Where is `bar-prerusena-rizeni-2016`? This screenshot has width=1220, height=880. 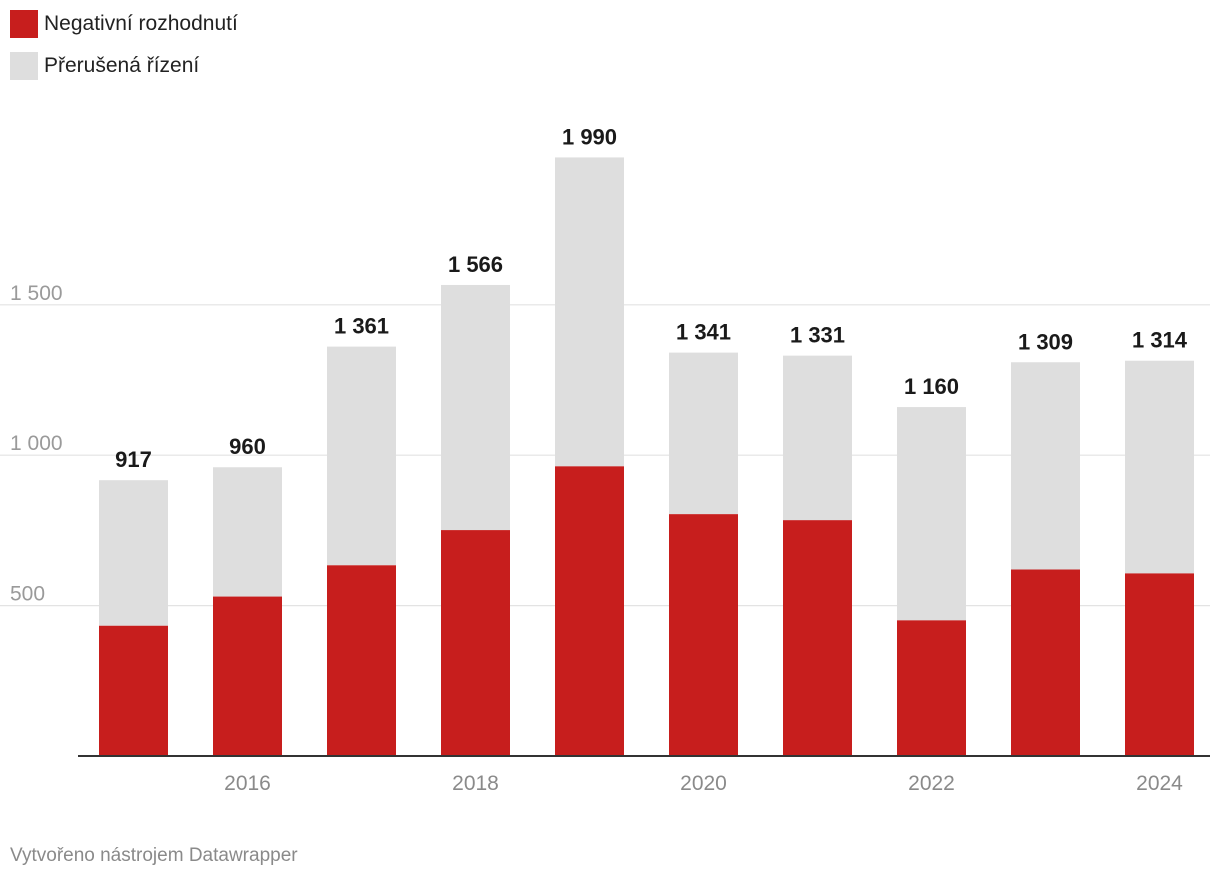 bar-prerusena-rizeni-2016 is located at coordinates (247, 532).